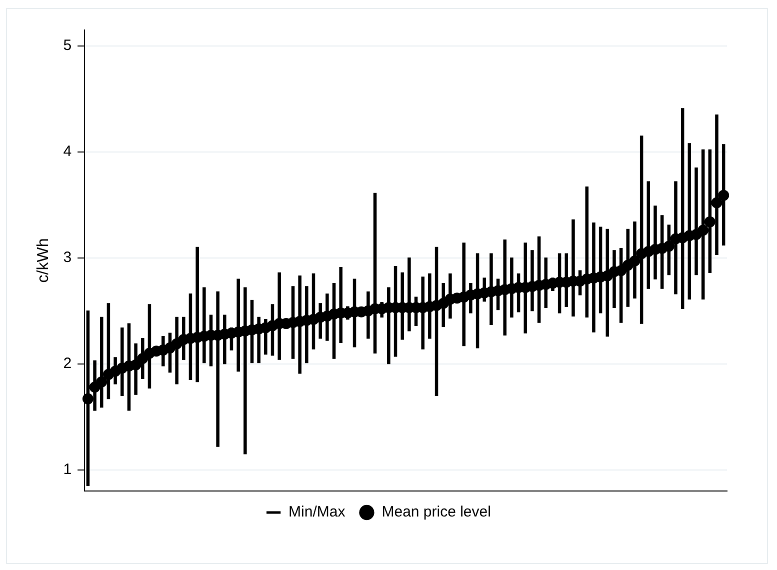 The width and height of the screenshot is (777, 570). Describe the element at coordinates (43, 260) in the screenshot. I see `y-axis-title: c/kWh` at that location.